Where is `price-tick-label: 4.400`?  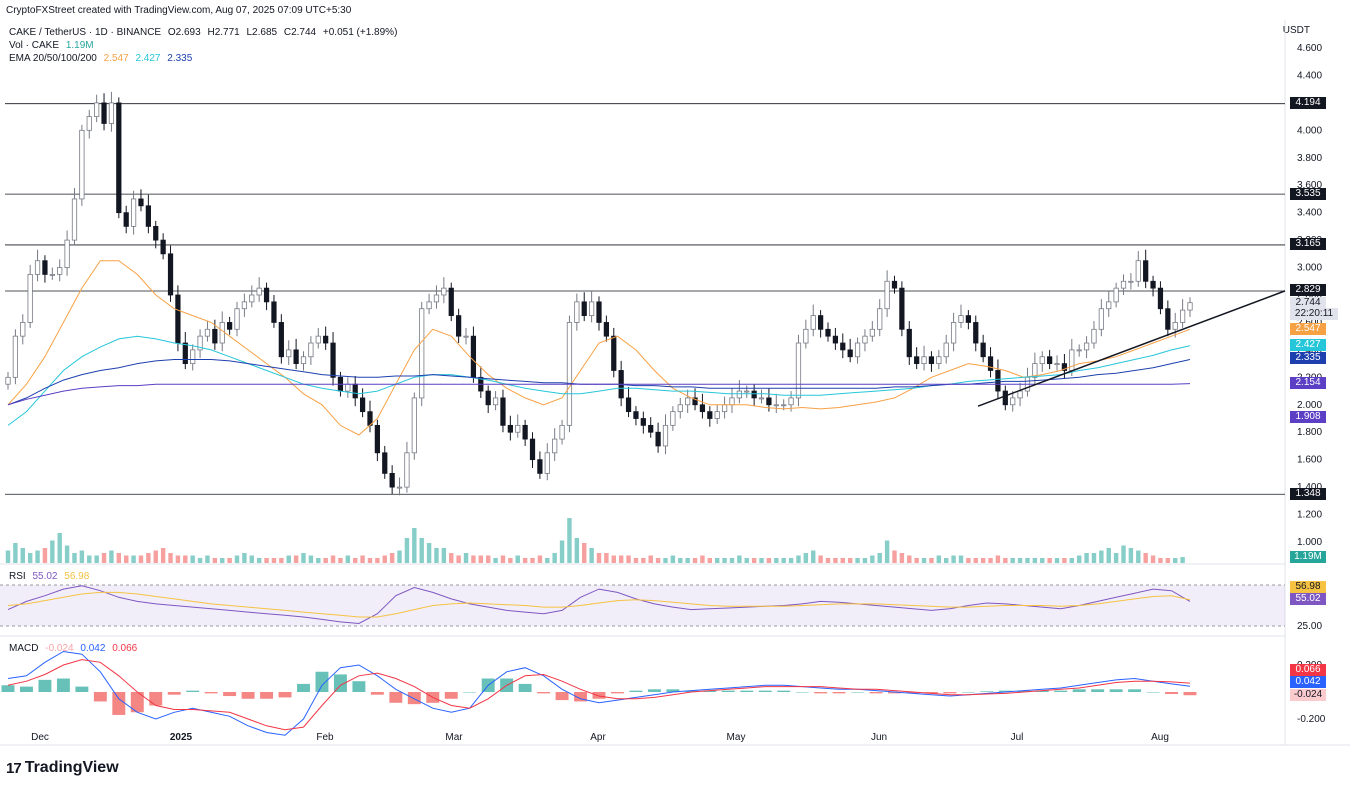
price-tick-label: 4.400 is located at coordinates (1309, 75).